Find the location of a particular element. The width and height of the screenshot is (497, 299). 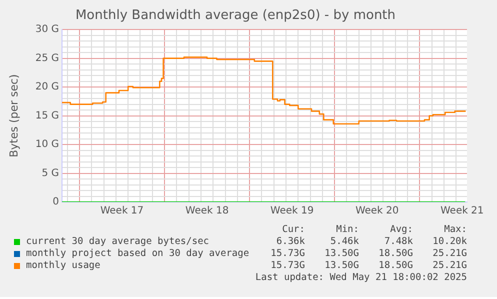

x-tick-label: Week 18 is located at coordinates (207, 211).